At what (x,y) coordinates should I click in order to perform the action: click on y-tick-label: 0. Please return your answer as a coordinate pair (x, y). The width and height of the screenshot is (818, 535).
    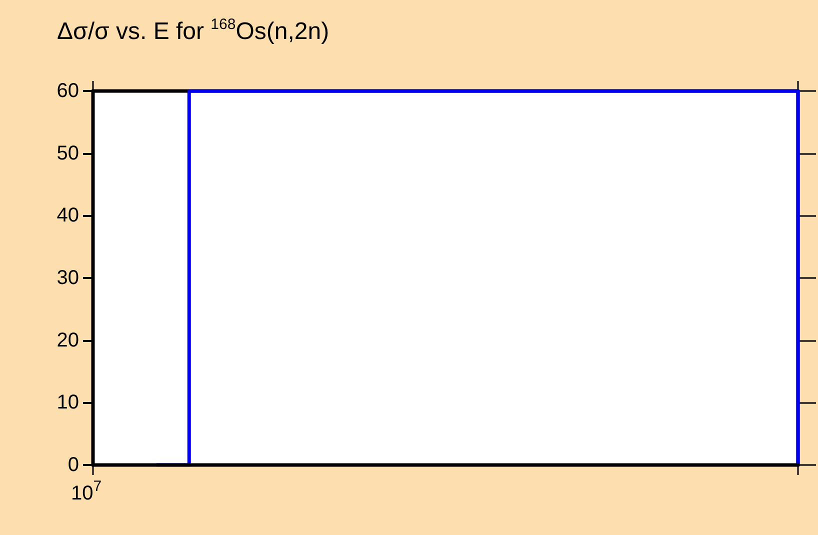
    Looking at the image, I should click on (73, 465).